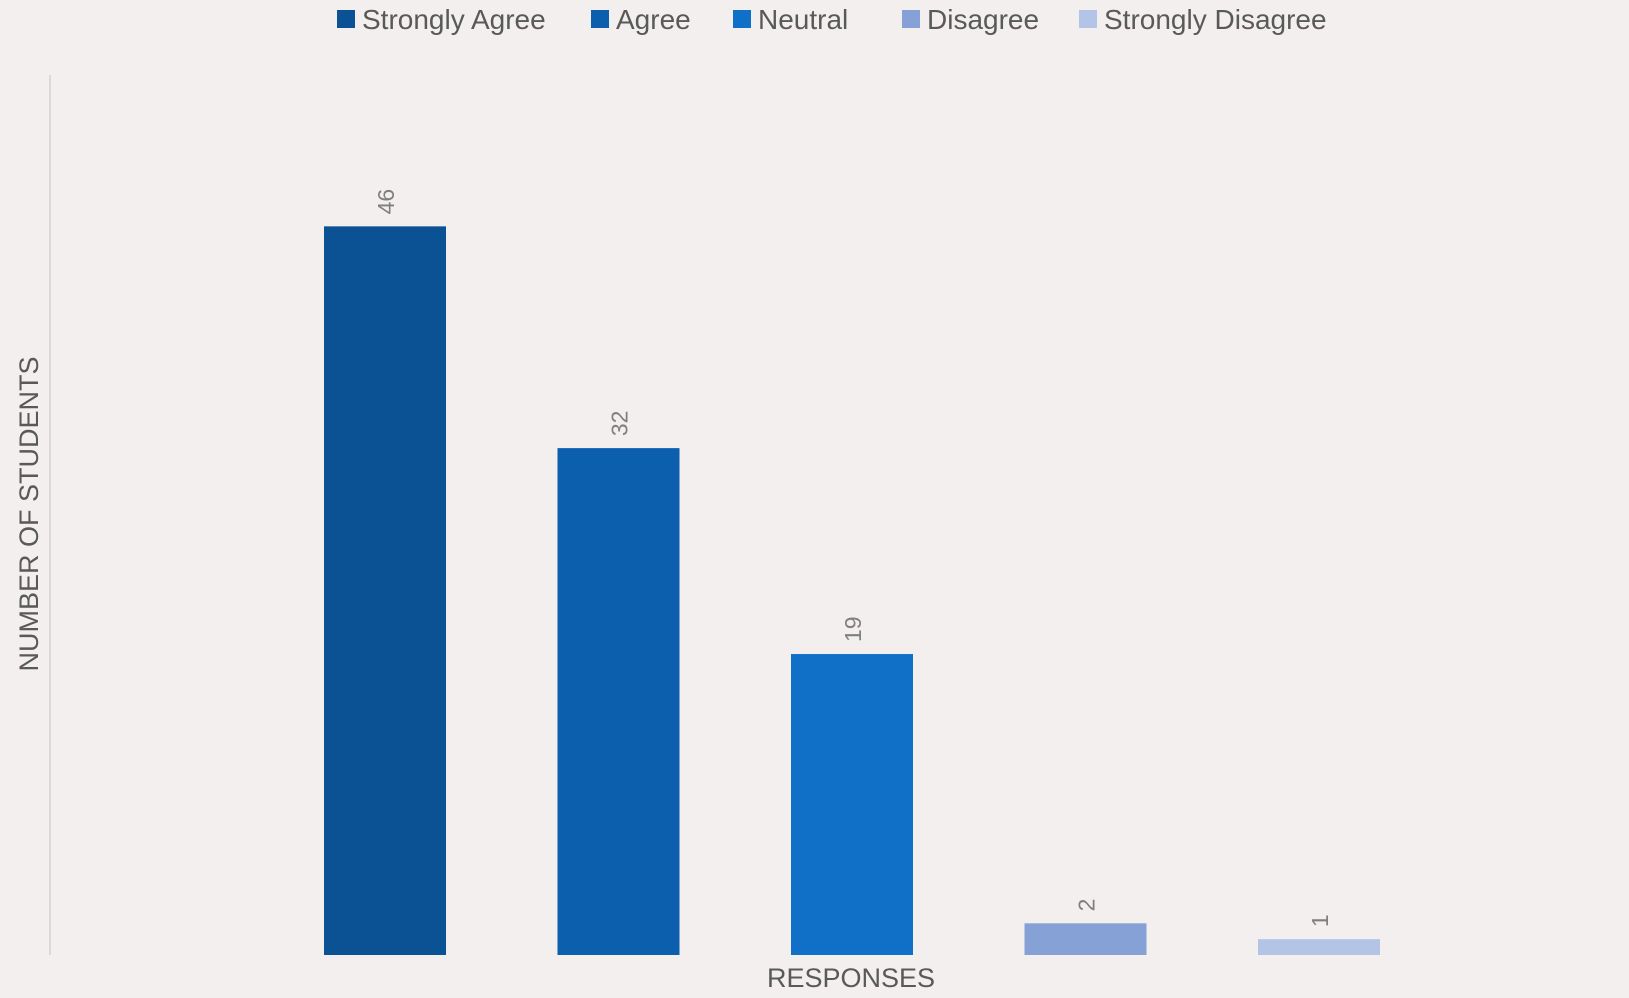 Image resolution: width=1629 pixels, height=998 pixels. I want to click on data-label-strongly-disagree: 1, so click(1320, 920).